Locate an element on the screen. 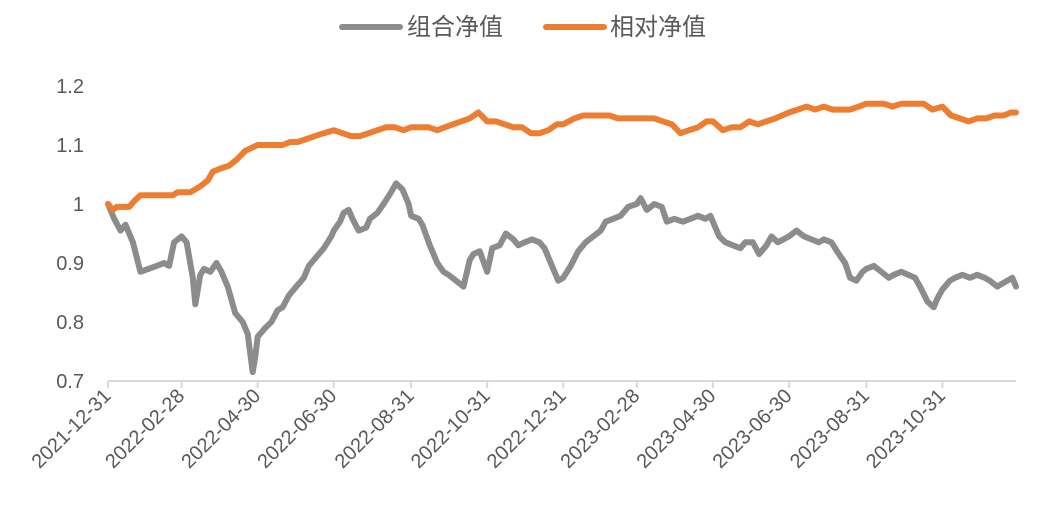 The image size is (1038, 516). legend-item-portfolio: 组合净值 is located at coordinates (421, 27).